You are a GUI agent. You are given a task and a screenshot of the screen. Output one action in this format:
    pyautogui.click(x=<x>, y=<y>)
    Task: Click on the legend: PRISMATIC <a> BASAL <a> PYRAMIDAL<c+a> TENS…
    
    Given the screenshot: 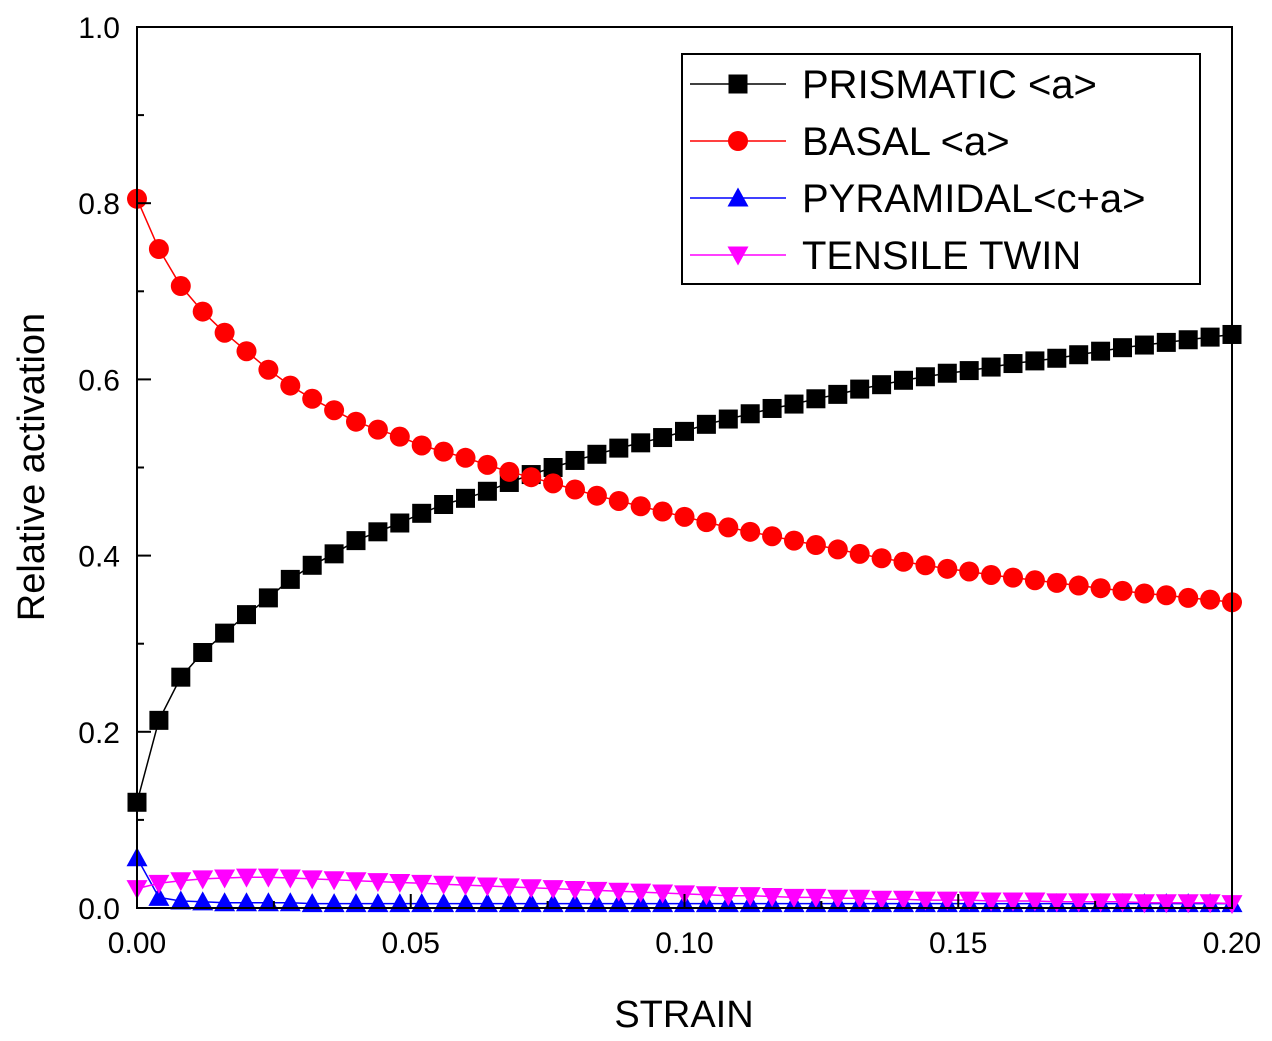 What is the action you would take?
    pyautogui.click(x=941, y=169)
    